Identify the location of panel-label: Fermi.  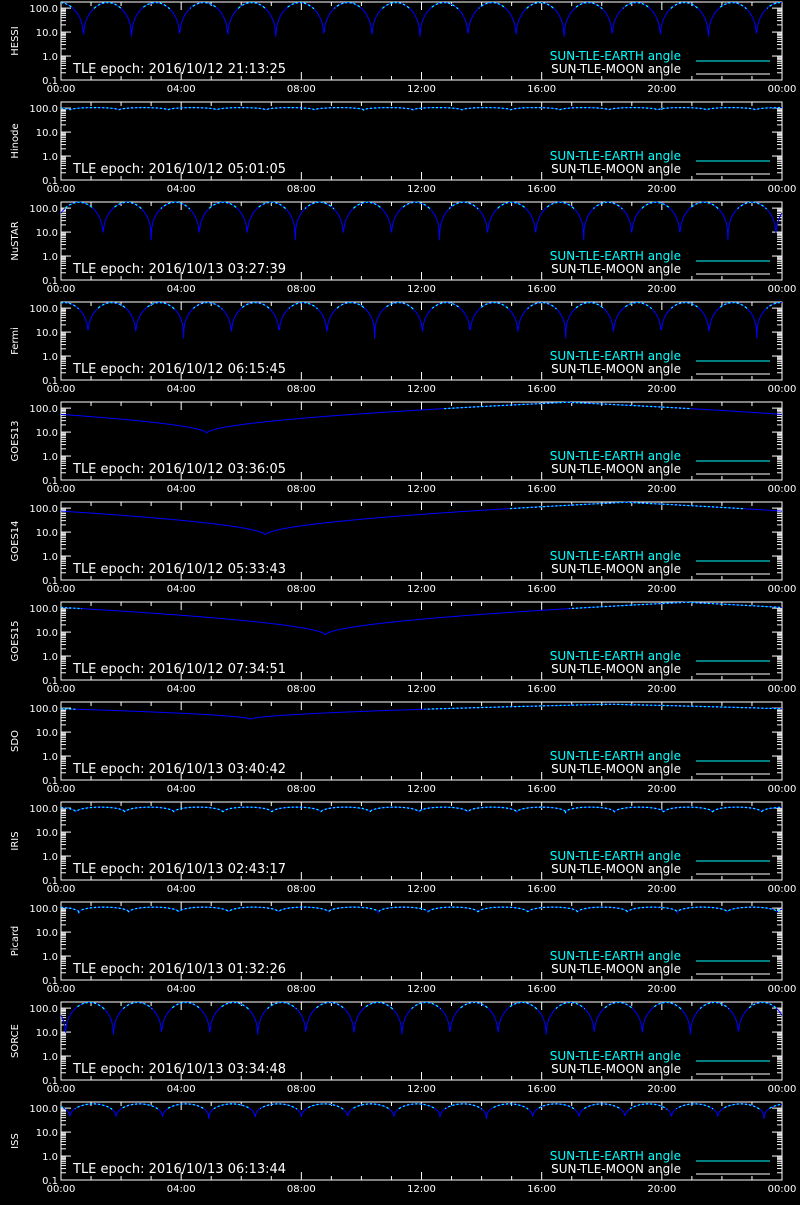
(15, 341).